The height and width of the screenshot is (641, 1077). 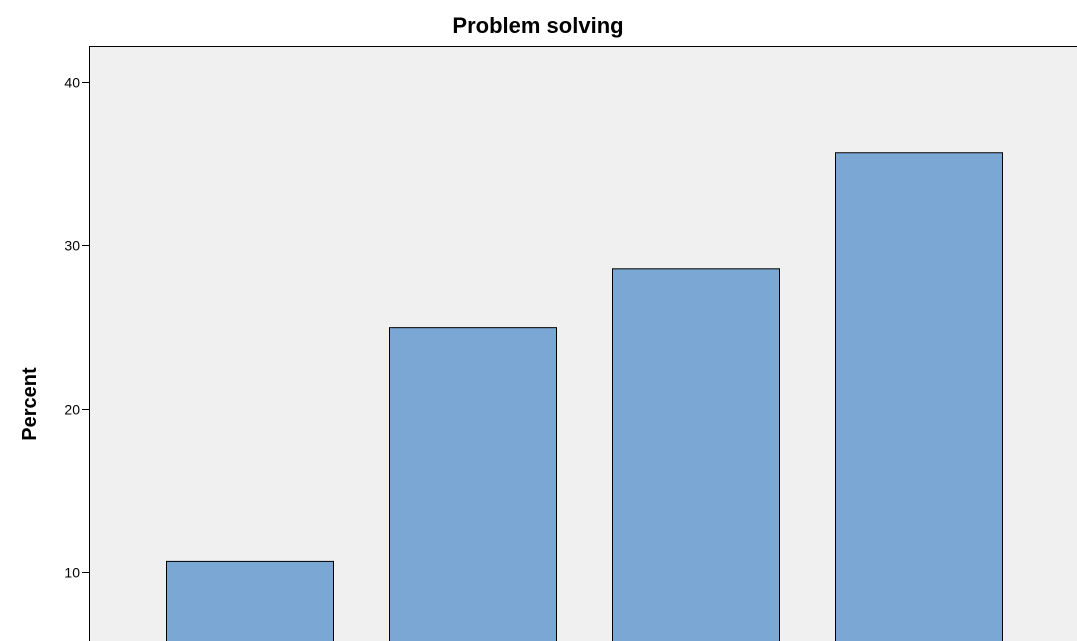 What do you see at coordinates (72, 410) in the screenshot?
I see `y-tick-label: 20` at bounding box center [72, 410].